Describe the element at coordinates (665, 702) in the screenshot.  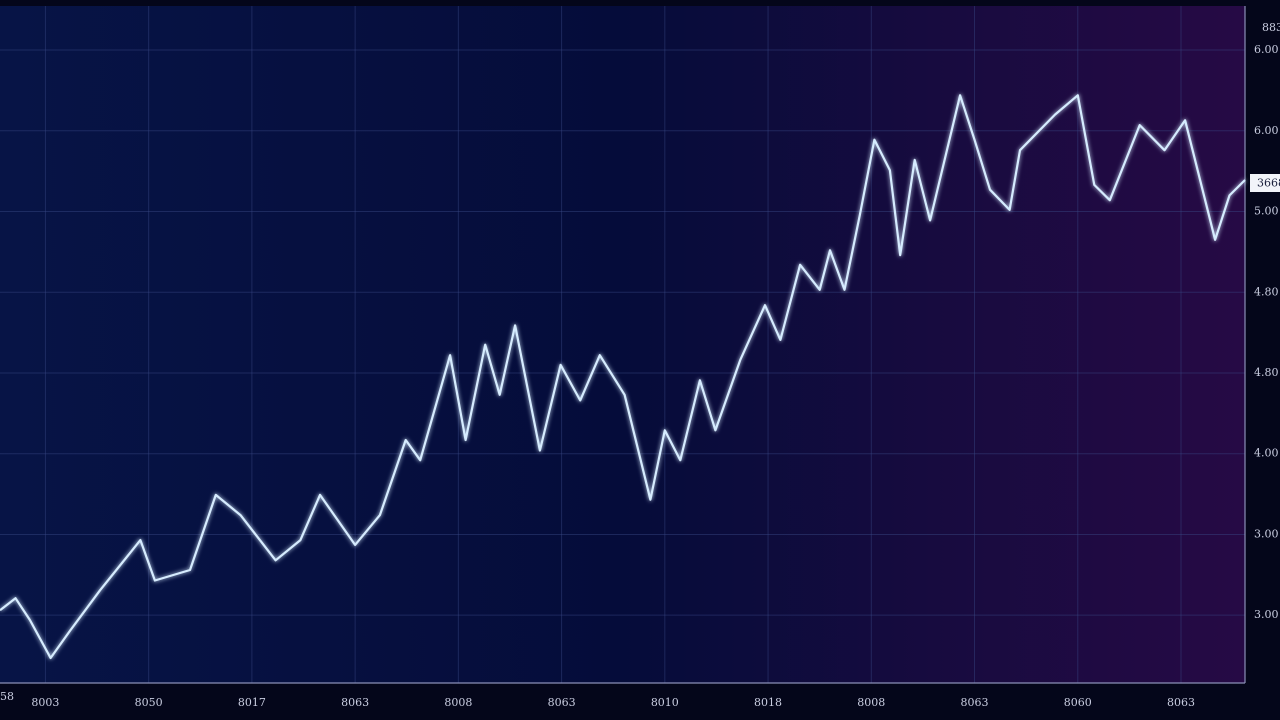
I see `x-tick-label: 8010` at that location.